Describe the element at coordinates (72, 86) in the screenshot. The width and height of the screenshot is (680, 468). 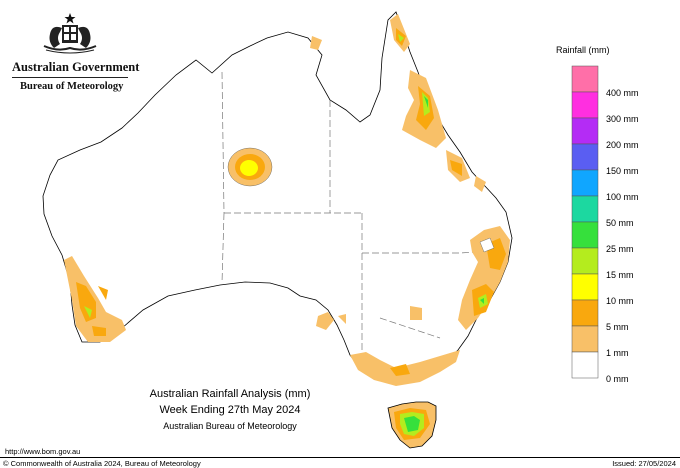
I see `bureau-title: Bureau of Meteorology` at that location.